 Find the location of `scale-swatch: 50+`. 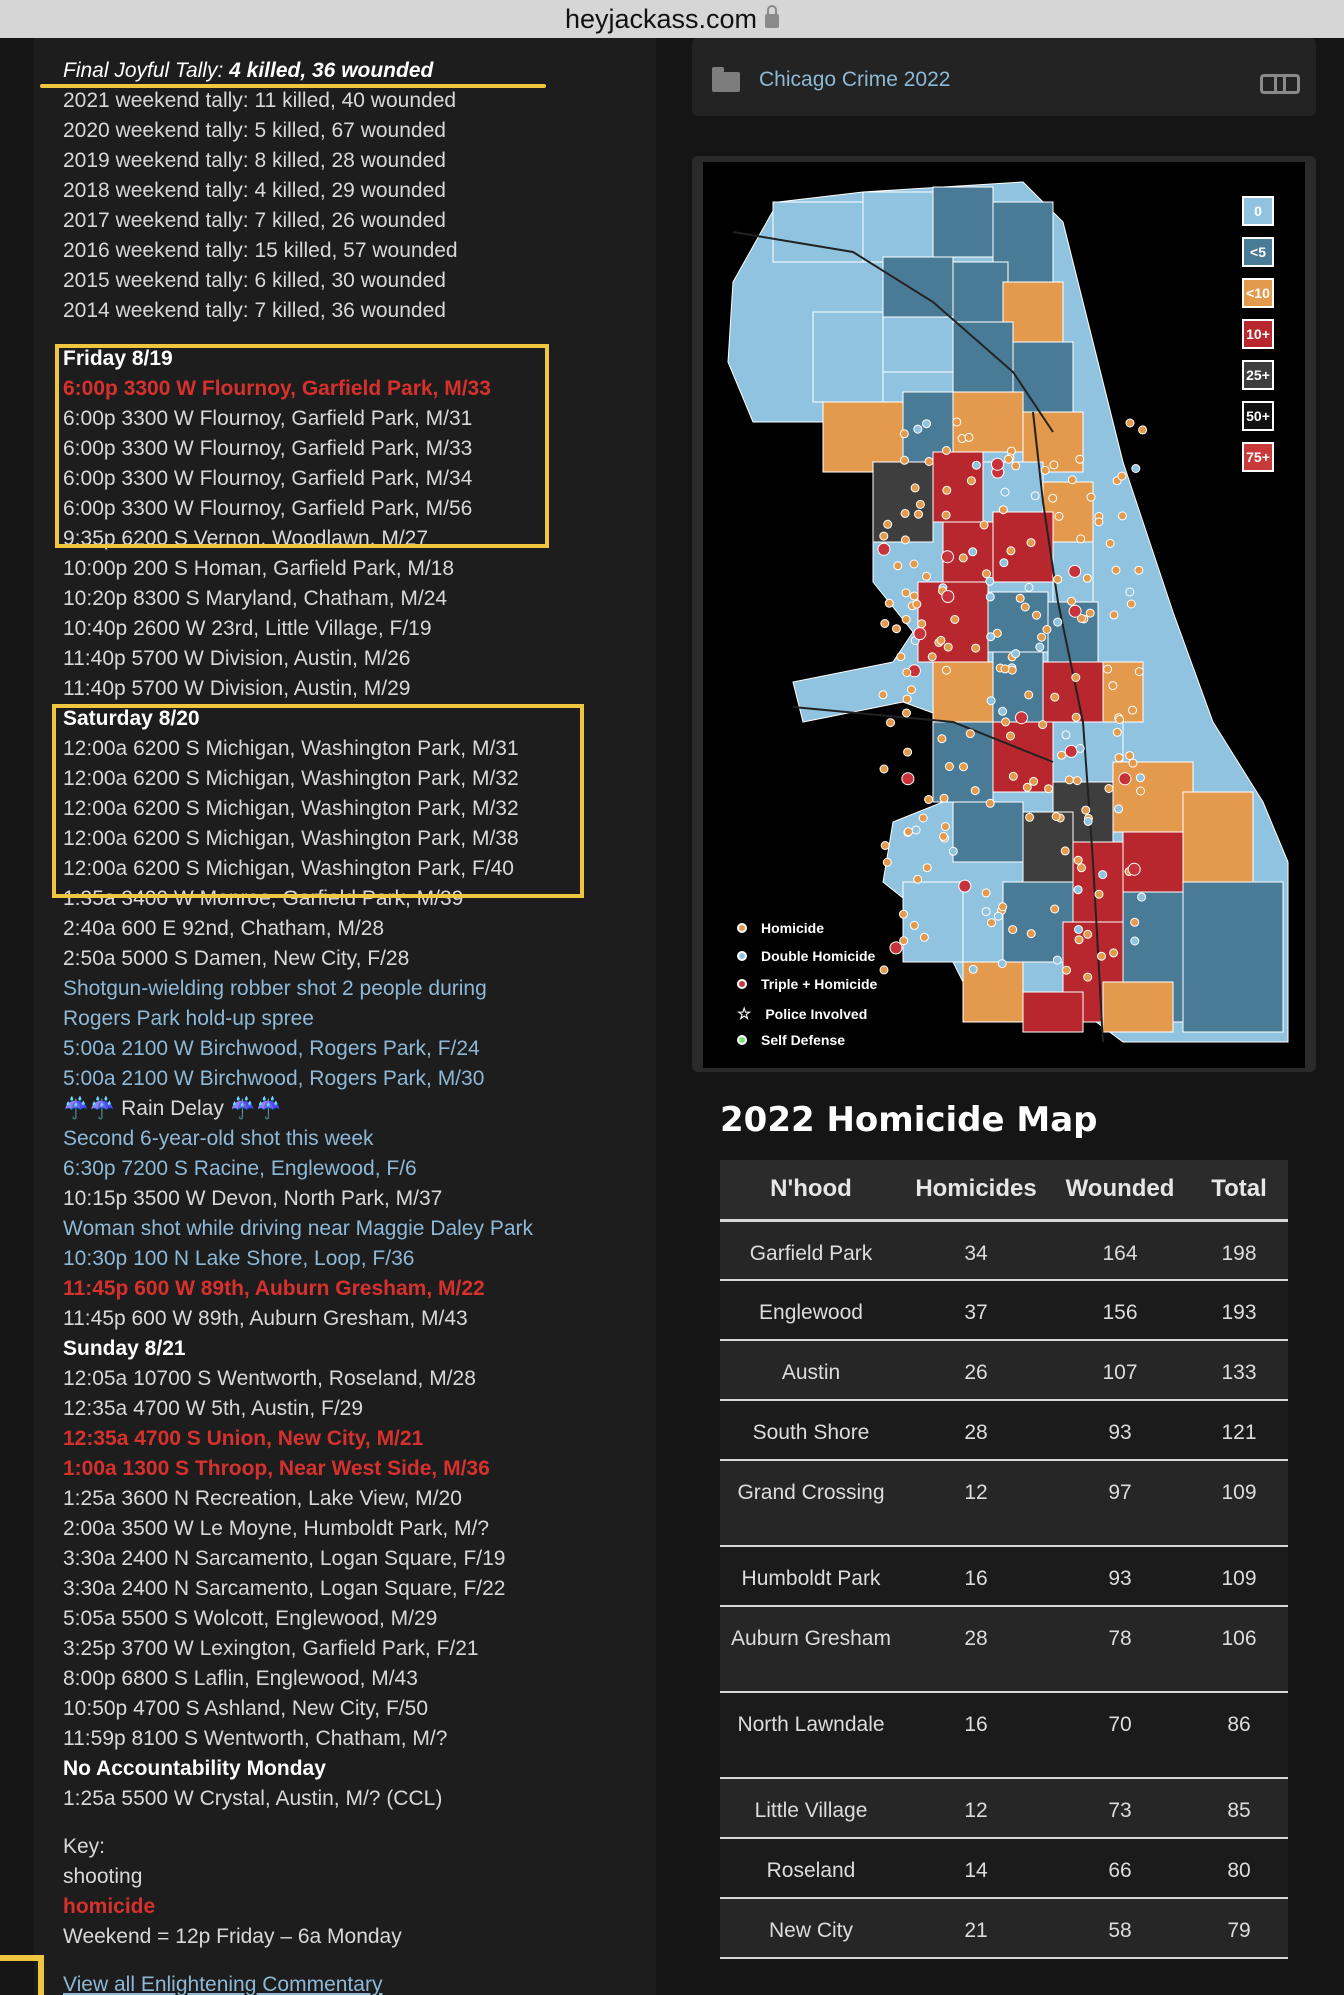

scale-swatch: 50+ is located at coordinates (1258, 416).